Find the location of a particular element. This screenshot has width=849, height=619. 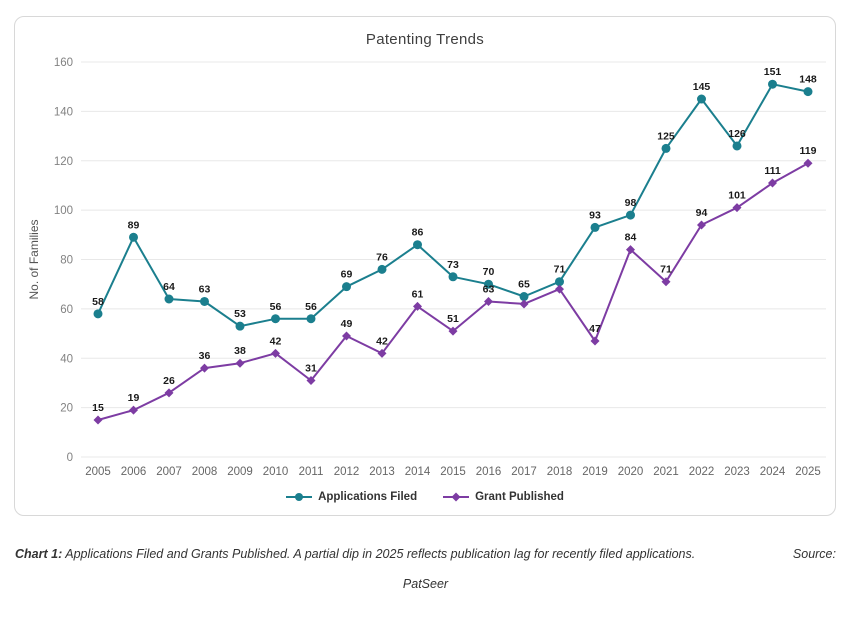

x-tick-label: 2018 is located at coordinates (560, 472).